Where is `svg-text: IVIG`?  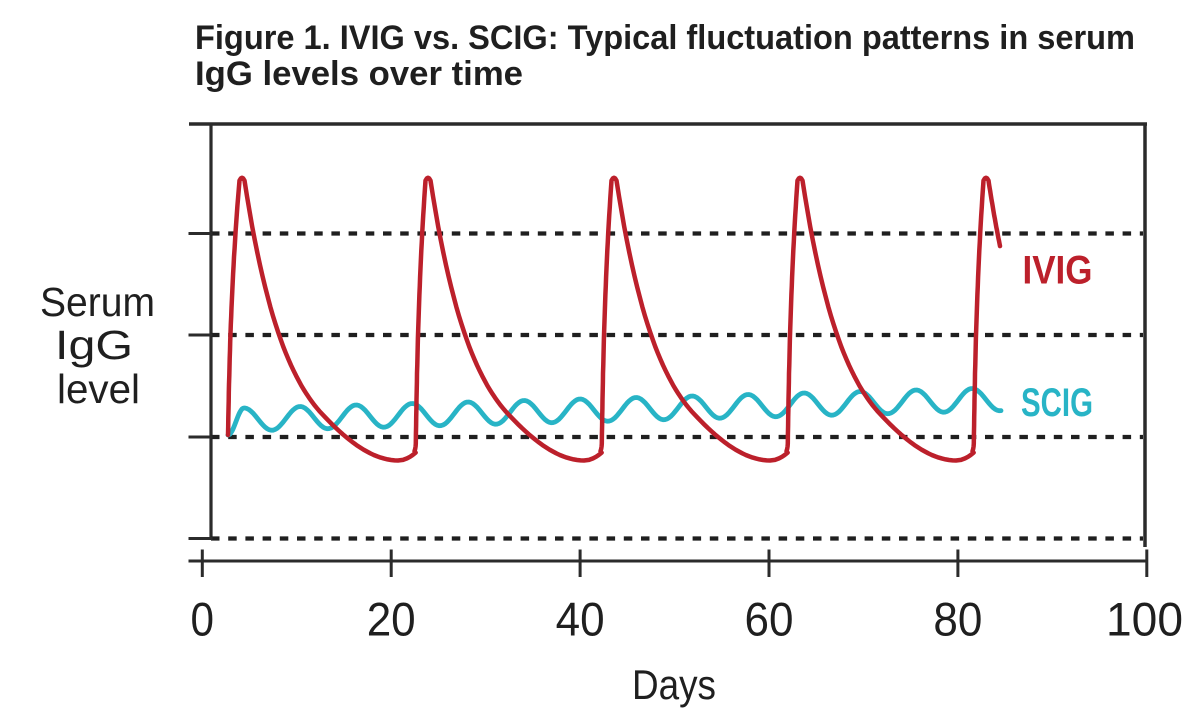
svg-text: IVIG is located at coordinates (1058, 271).